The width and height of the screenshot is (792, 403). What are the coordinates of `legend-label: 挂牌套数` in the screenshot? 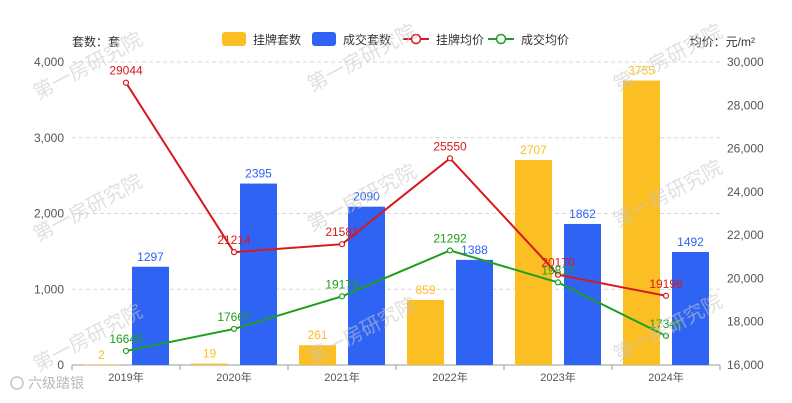 It's located at (277, 39).